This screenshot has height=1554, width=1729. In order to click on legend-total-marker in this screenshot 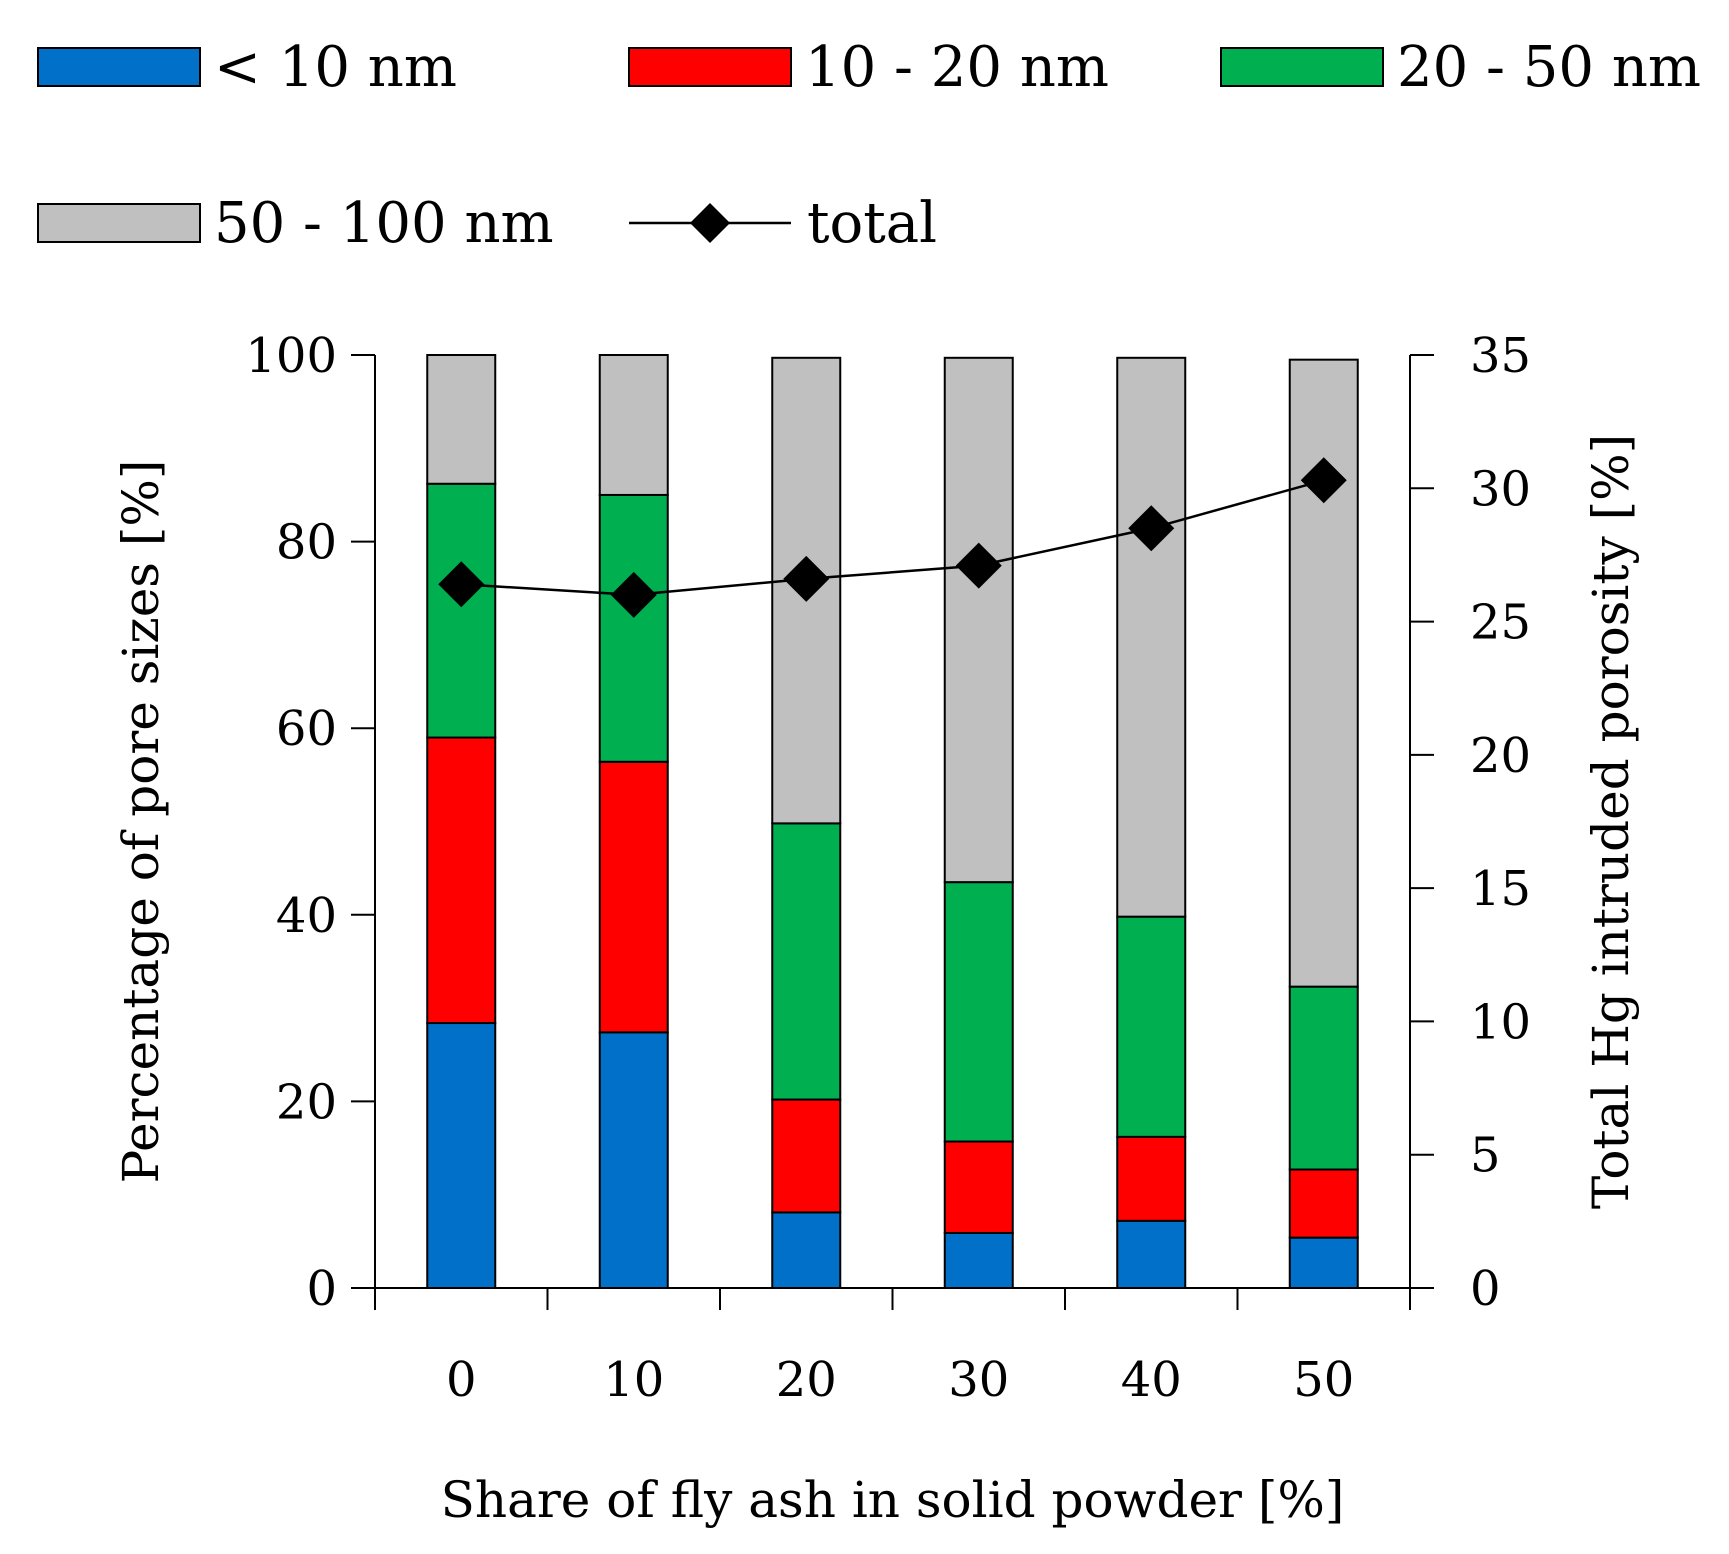, I will do `click(710, 223)`.